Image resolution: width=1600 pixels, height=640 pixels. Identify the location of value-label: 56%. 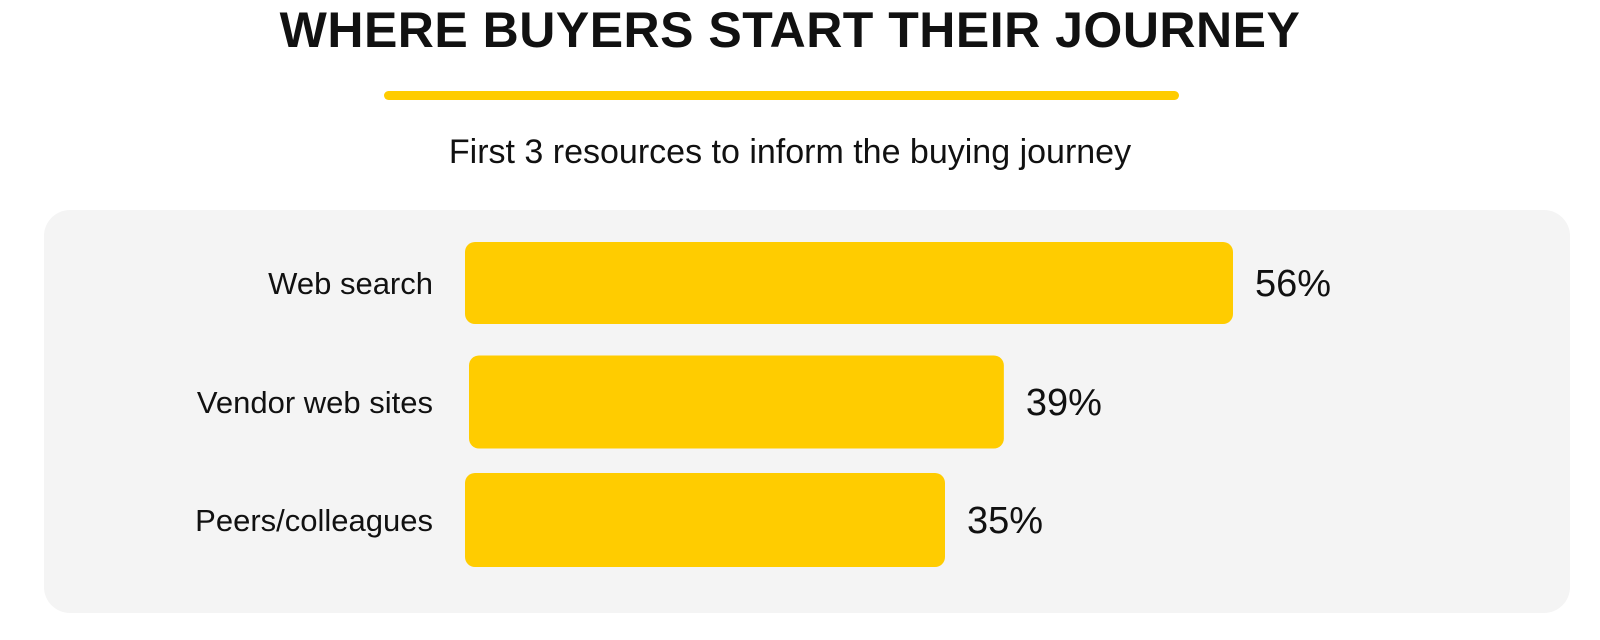
(1293, 284).